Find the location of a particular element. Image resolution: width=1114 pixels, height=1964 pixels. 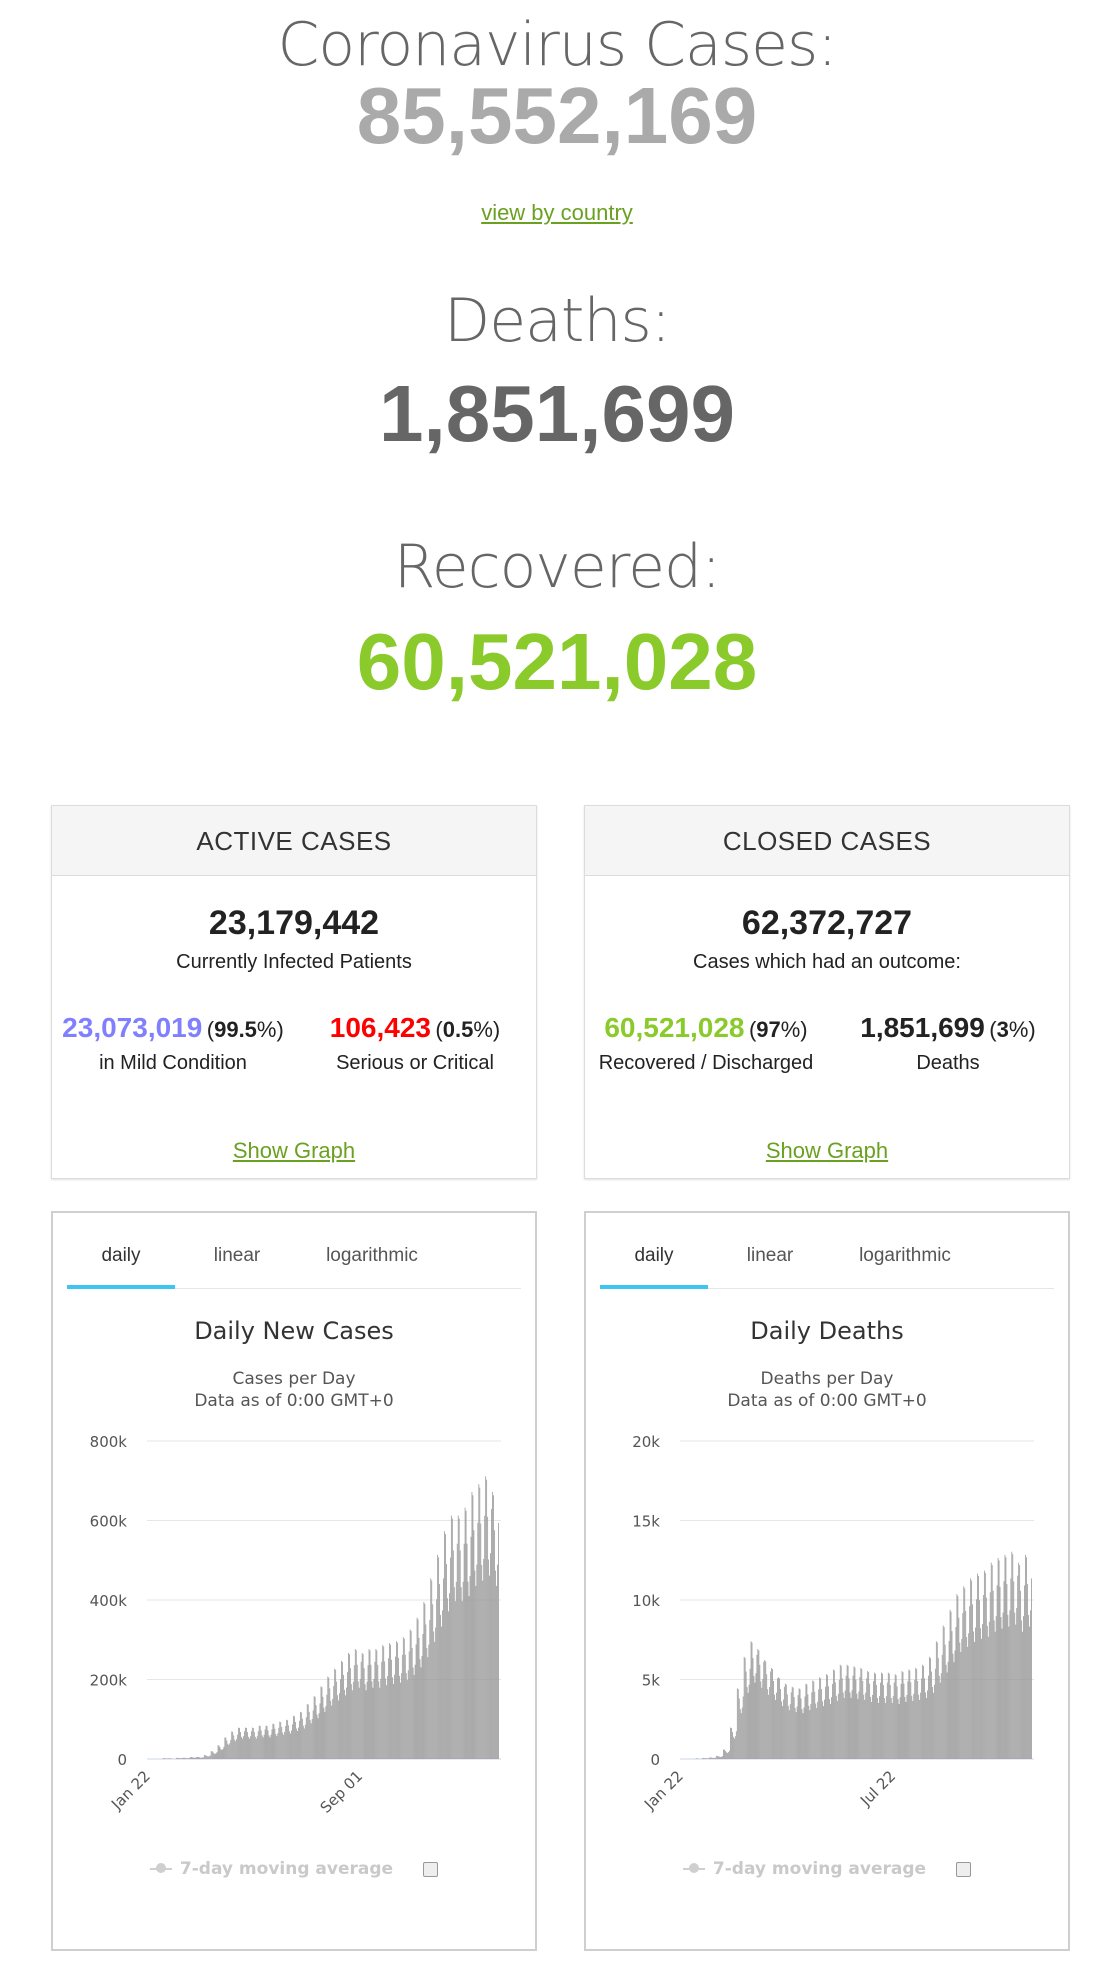

x-tick-label: Jan 22 is located at coordinates (130, 1790).